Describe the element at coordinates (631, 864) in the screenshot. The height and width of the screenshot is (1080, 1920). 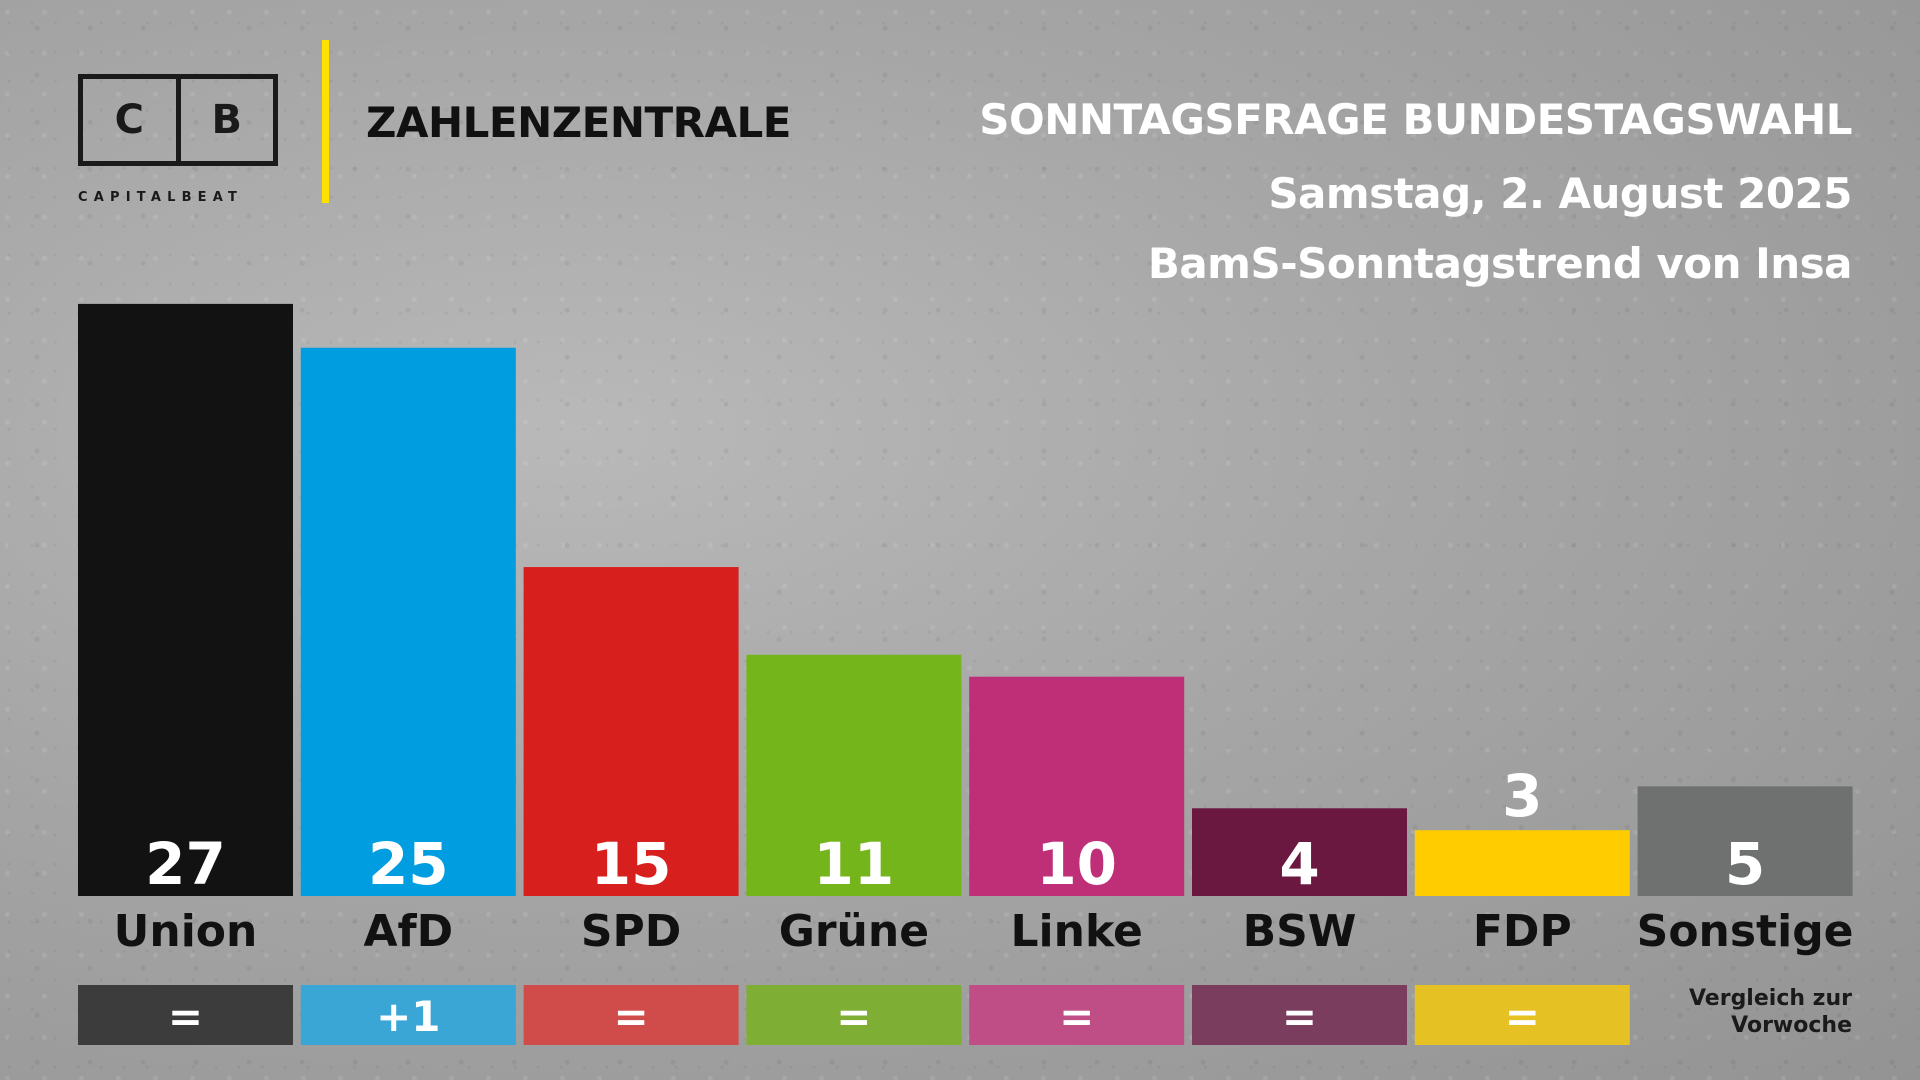
I see `value-label-2: 15` at that location.